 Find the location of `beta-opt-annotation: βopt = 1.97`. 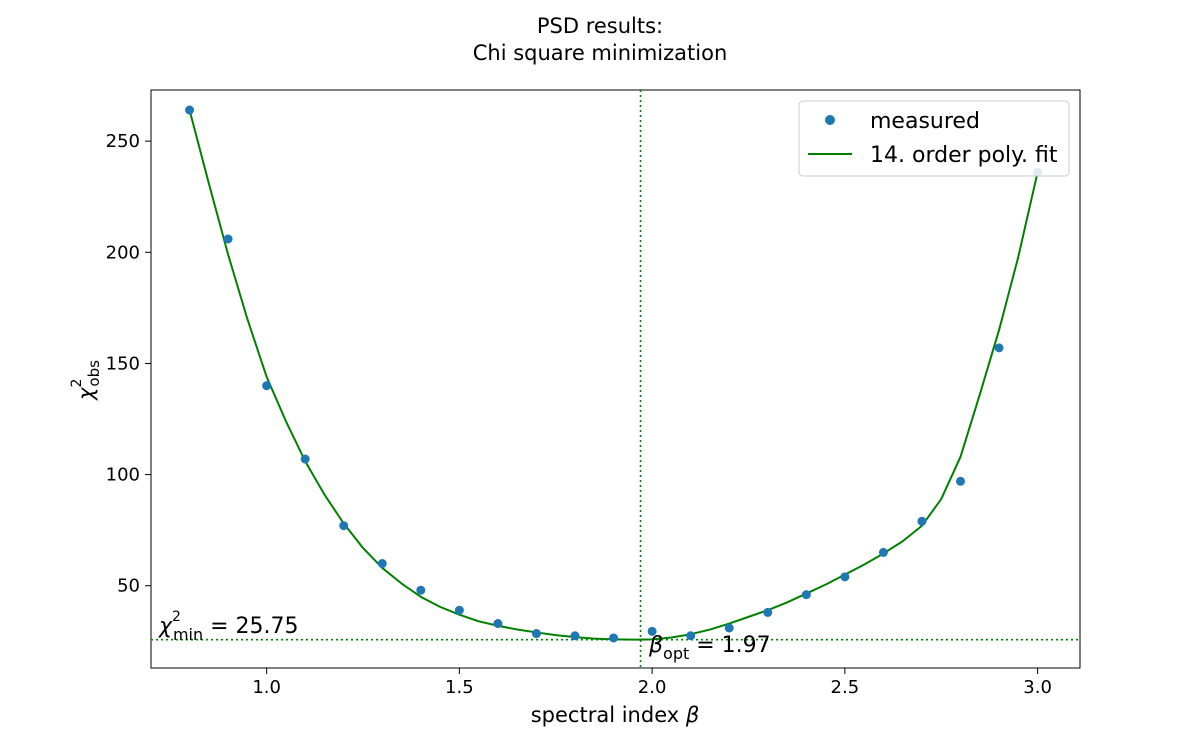

beta-opt-annotation: βopt = 1.97 is located at coordinates (709, 648).